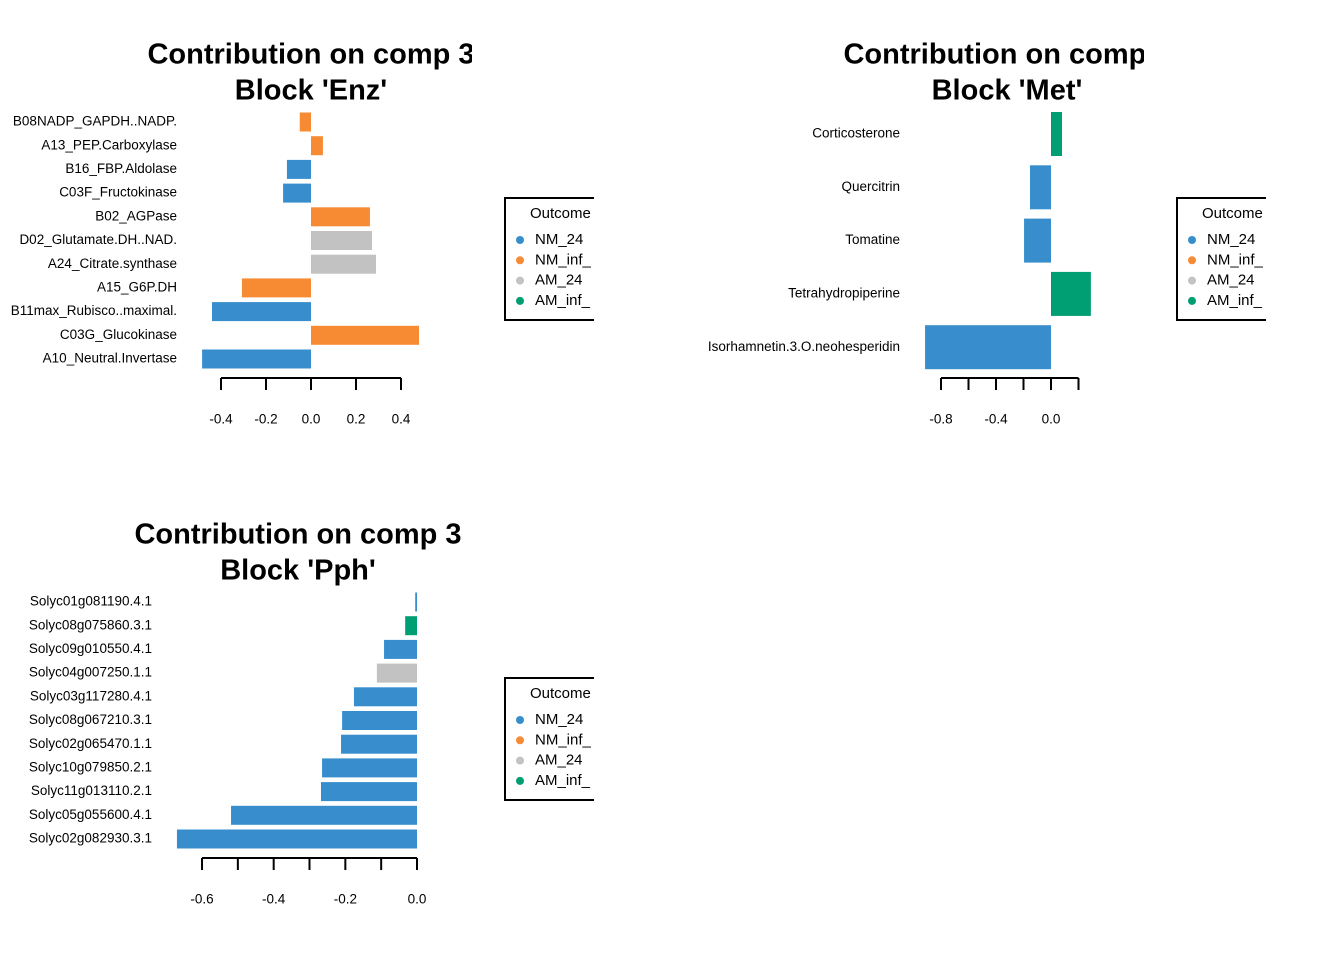 The height and width of the screenshot is (960, 1344). I want to click on x-tick-label: -0.8, so click(940, 419).